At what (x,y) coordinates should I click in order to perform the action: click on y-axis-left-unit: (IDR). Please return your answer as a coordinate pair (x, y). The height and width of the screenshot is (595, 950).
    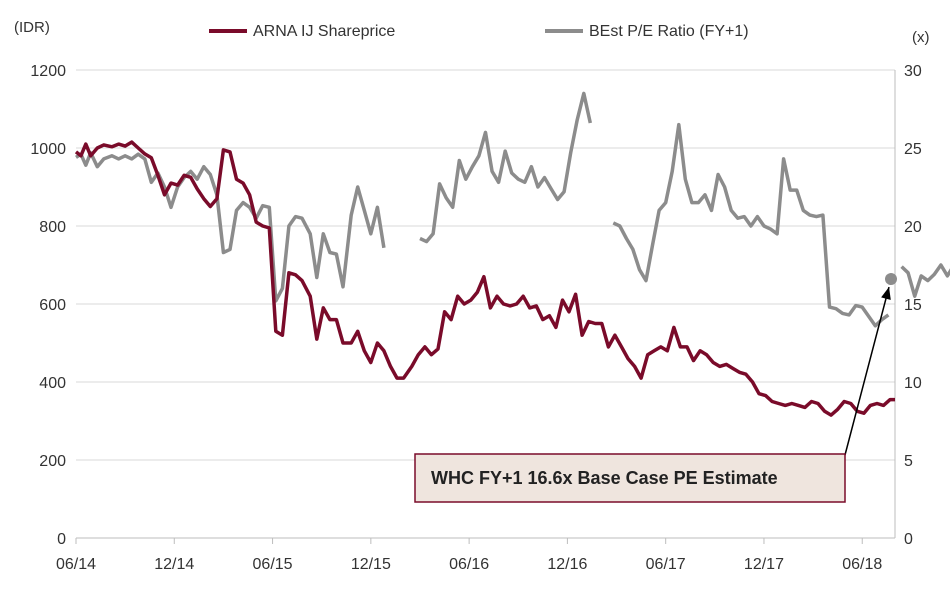
    Looking at the image, I should click on (32, 27).